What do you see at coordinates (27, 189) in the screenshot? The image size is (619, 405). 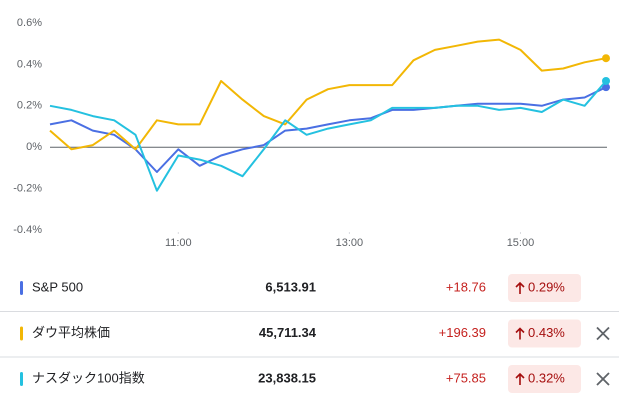 I see `y-tick-label: -0.2%` at bounding box center [27, 189].